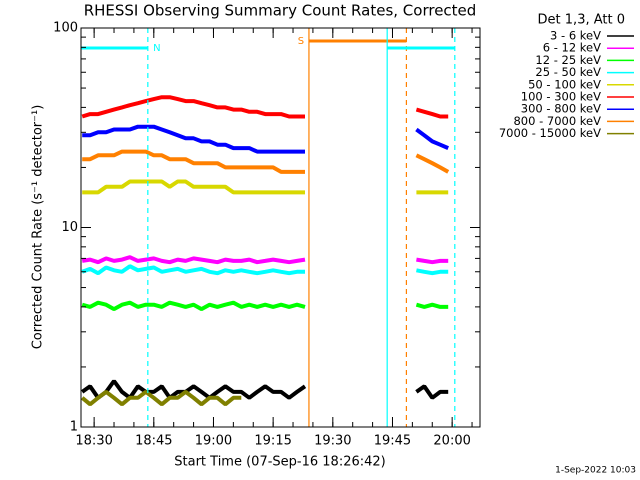 Image resolution: width=640 pixels, height=480 pixels. Describe the element at coordinates (74, 427) in the screenshot. I see `y-tick-label: 1` at that location.